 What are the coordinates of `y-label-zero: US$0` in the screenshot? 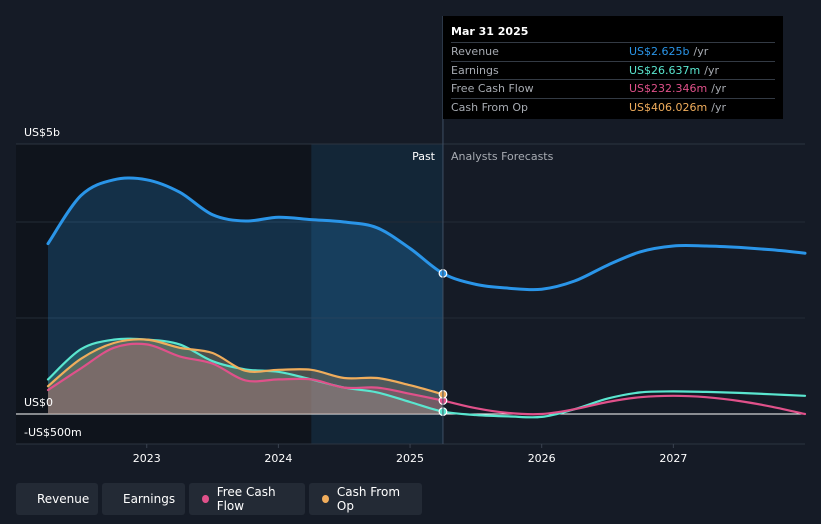 It's located at (38, 402).